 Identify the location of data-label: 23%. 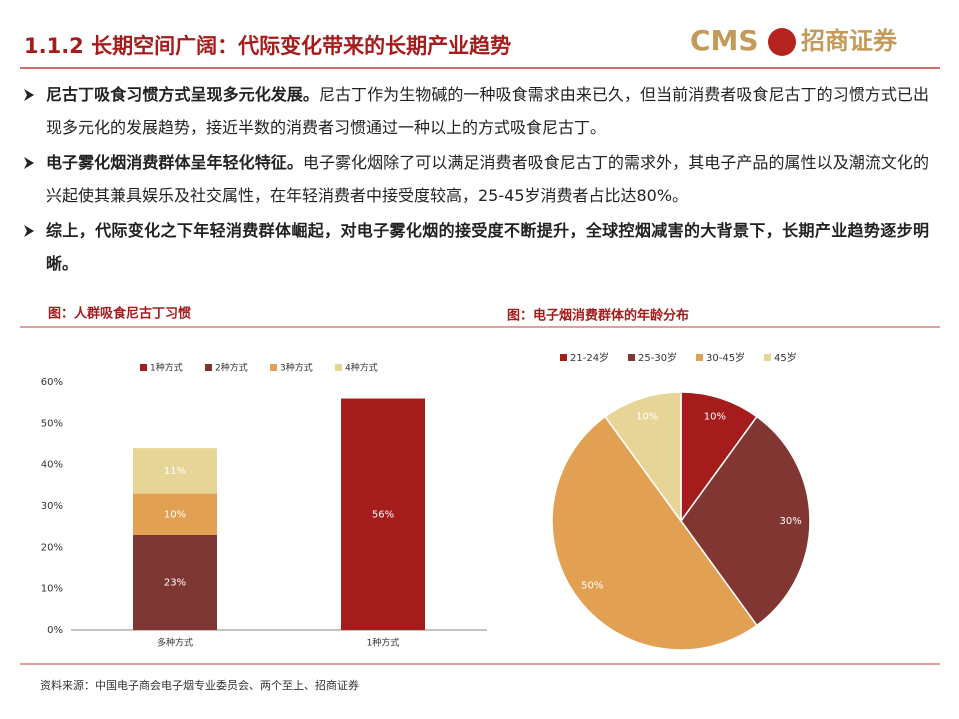
(175, 582).